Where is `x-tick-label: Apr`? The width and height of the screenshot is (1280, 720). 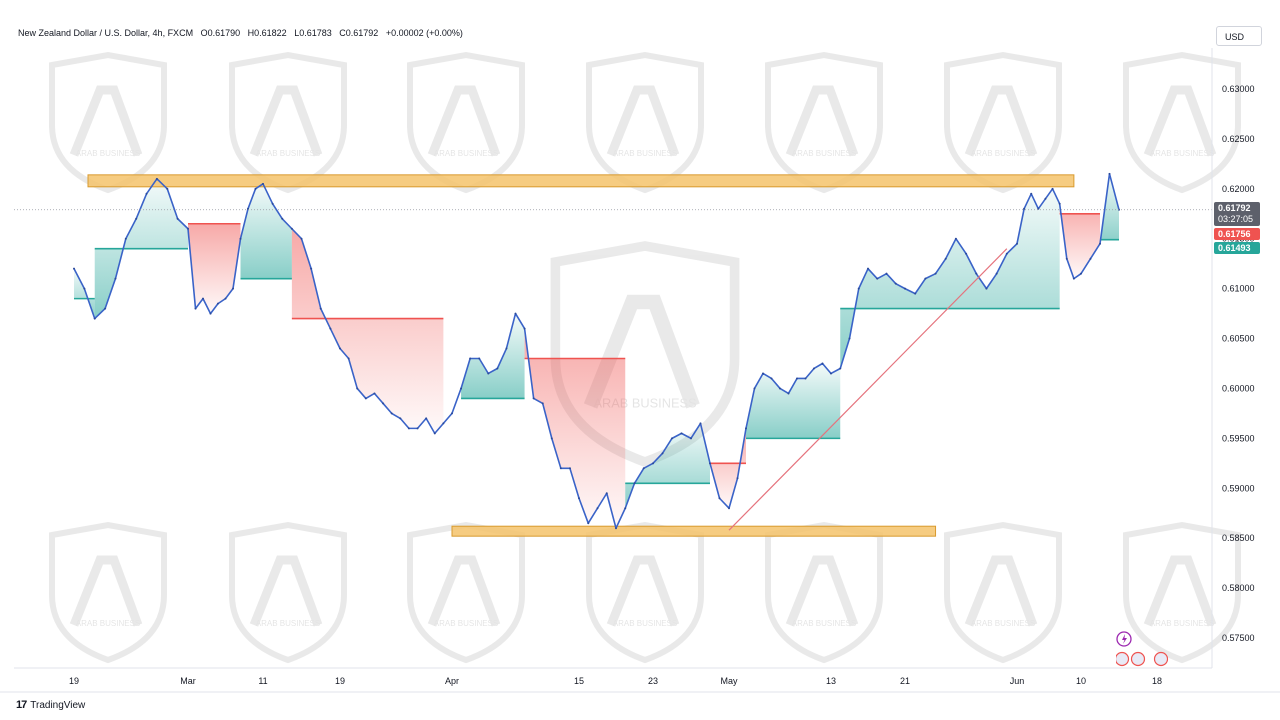 x-tick-label: Apr is located at coordinates (452, 681).